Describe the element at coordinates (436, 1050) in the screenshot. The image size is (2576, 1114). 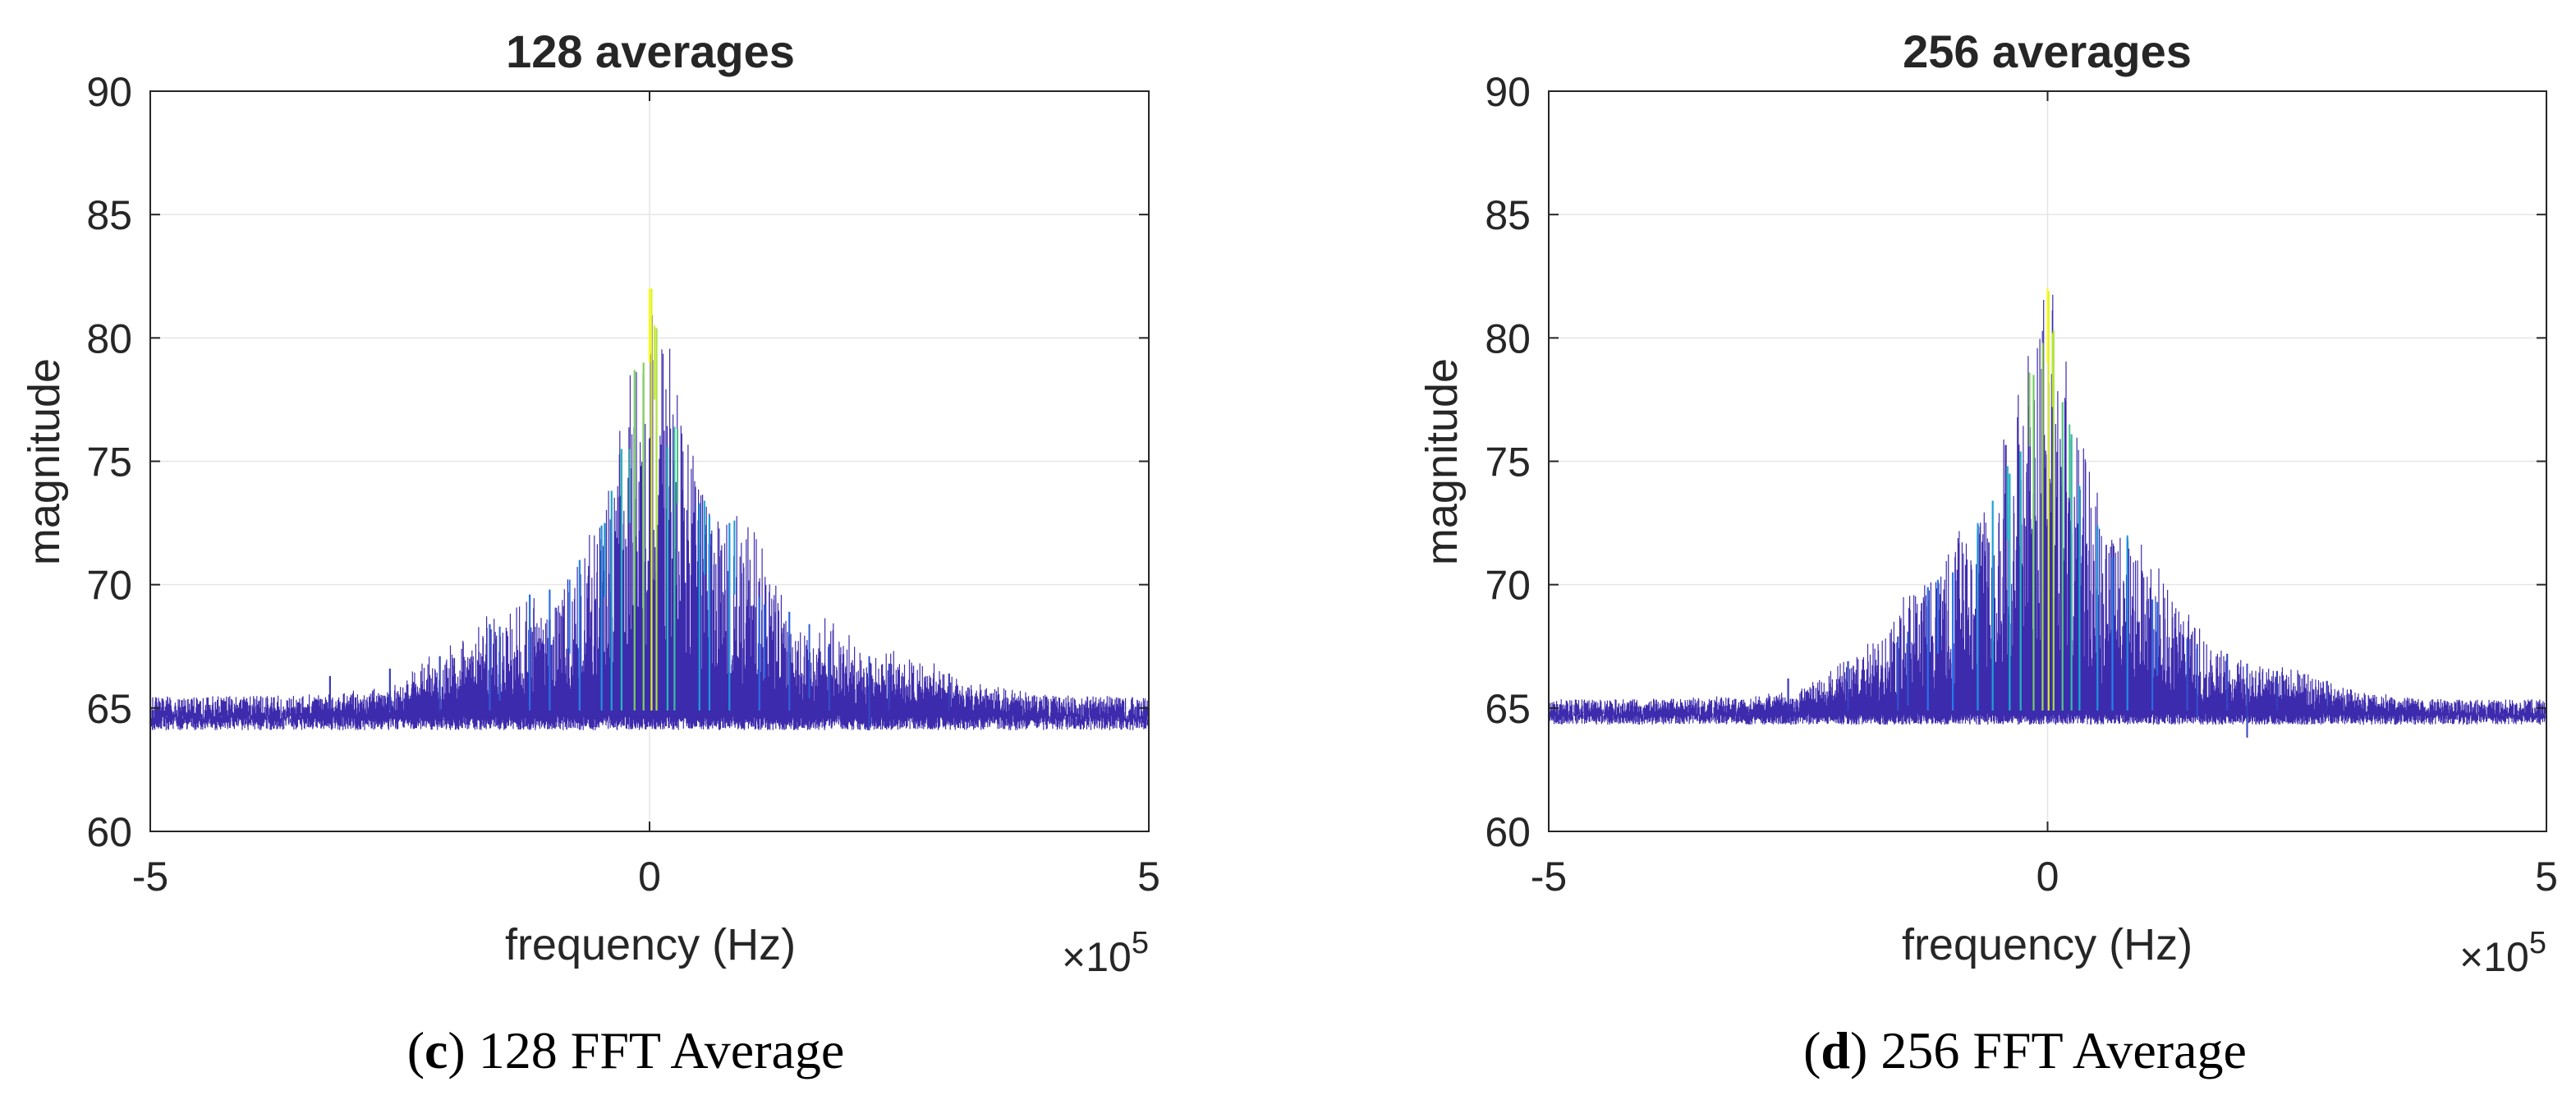
I see `caption-panel-letter: c` at that location.